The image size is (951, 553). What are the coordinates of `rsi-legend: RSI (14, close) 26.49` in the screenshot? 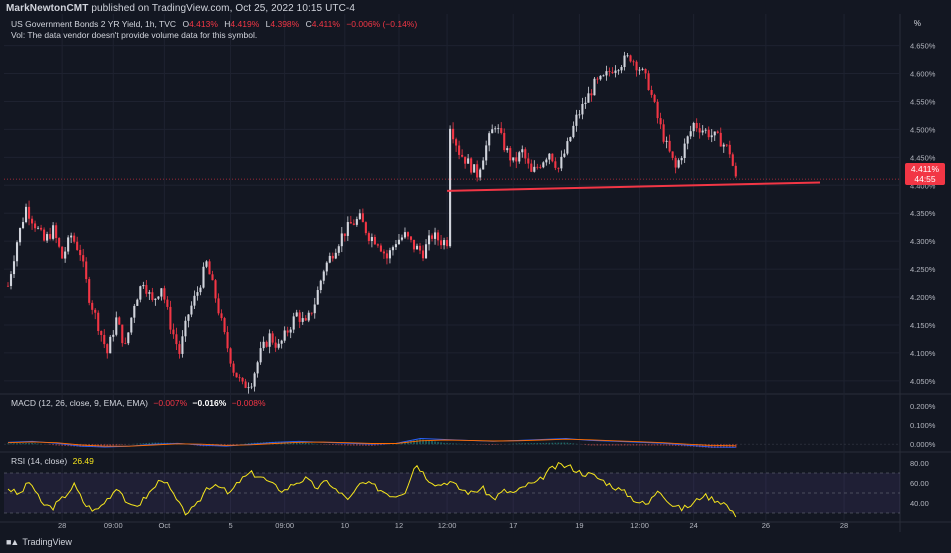 It's located at (52, 461).